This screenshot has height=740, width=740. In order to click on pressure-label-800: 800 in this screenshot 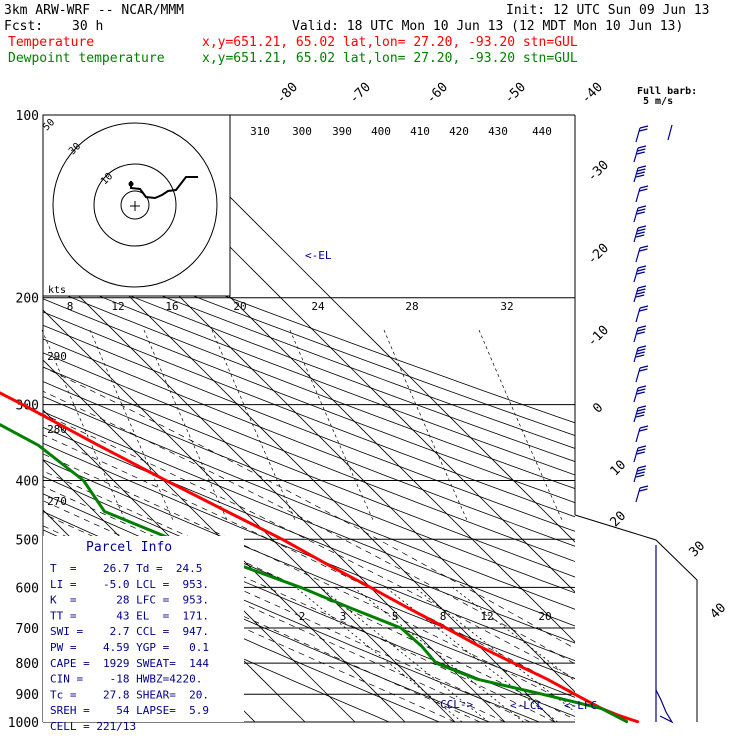, I will do `click(27, 664)`.